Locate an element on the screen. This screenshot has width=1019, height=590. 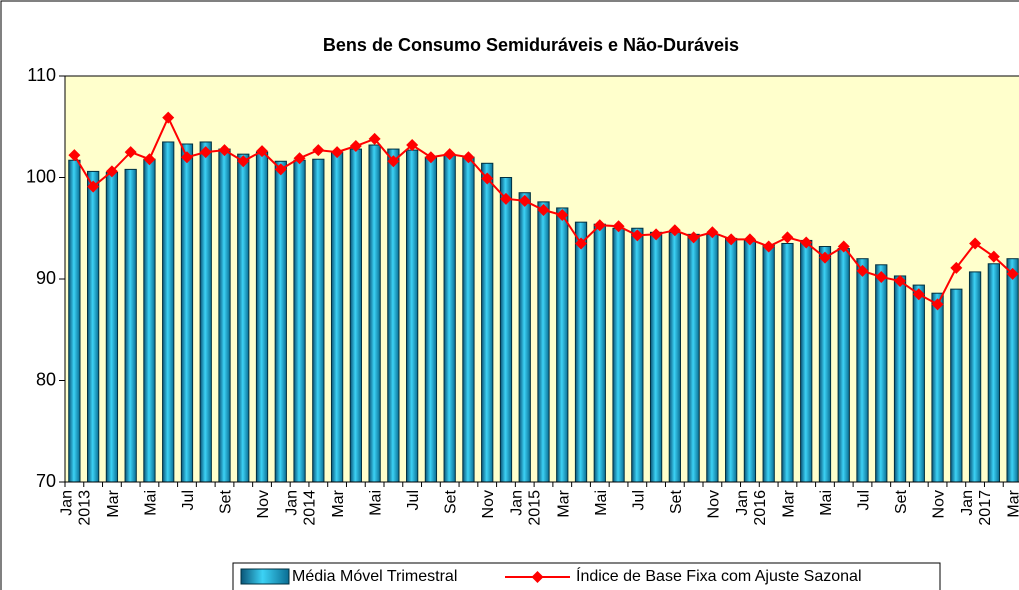
y-tick-label: 80 is located at coordinates (46, 379).